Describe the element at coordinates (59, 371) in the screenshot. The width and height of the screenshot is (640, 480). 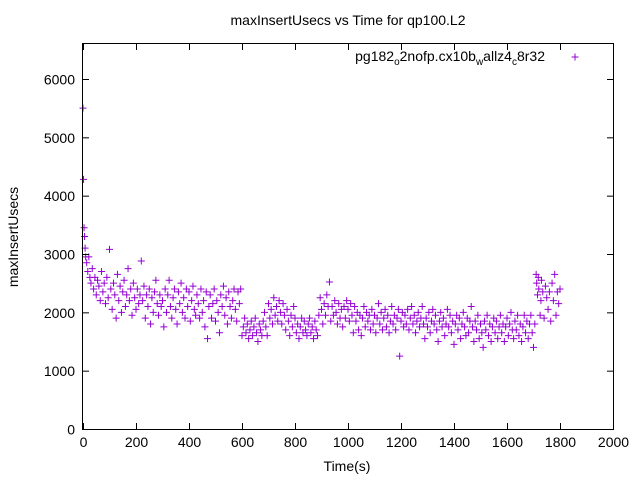
I see `y-tick-label: 1000` at that location.